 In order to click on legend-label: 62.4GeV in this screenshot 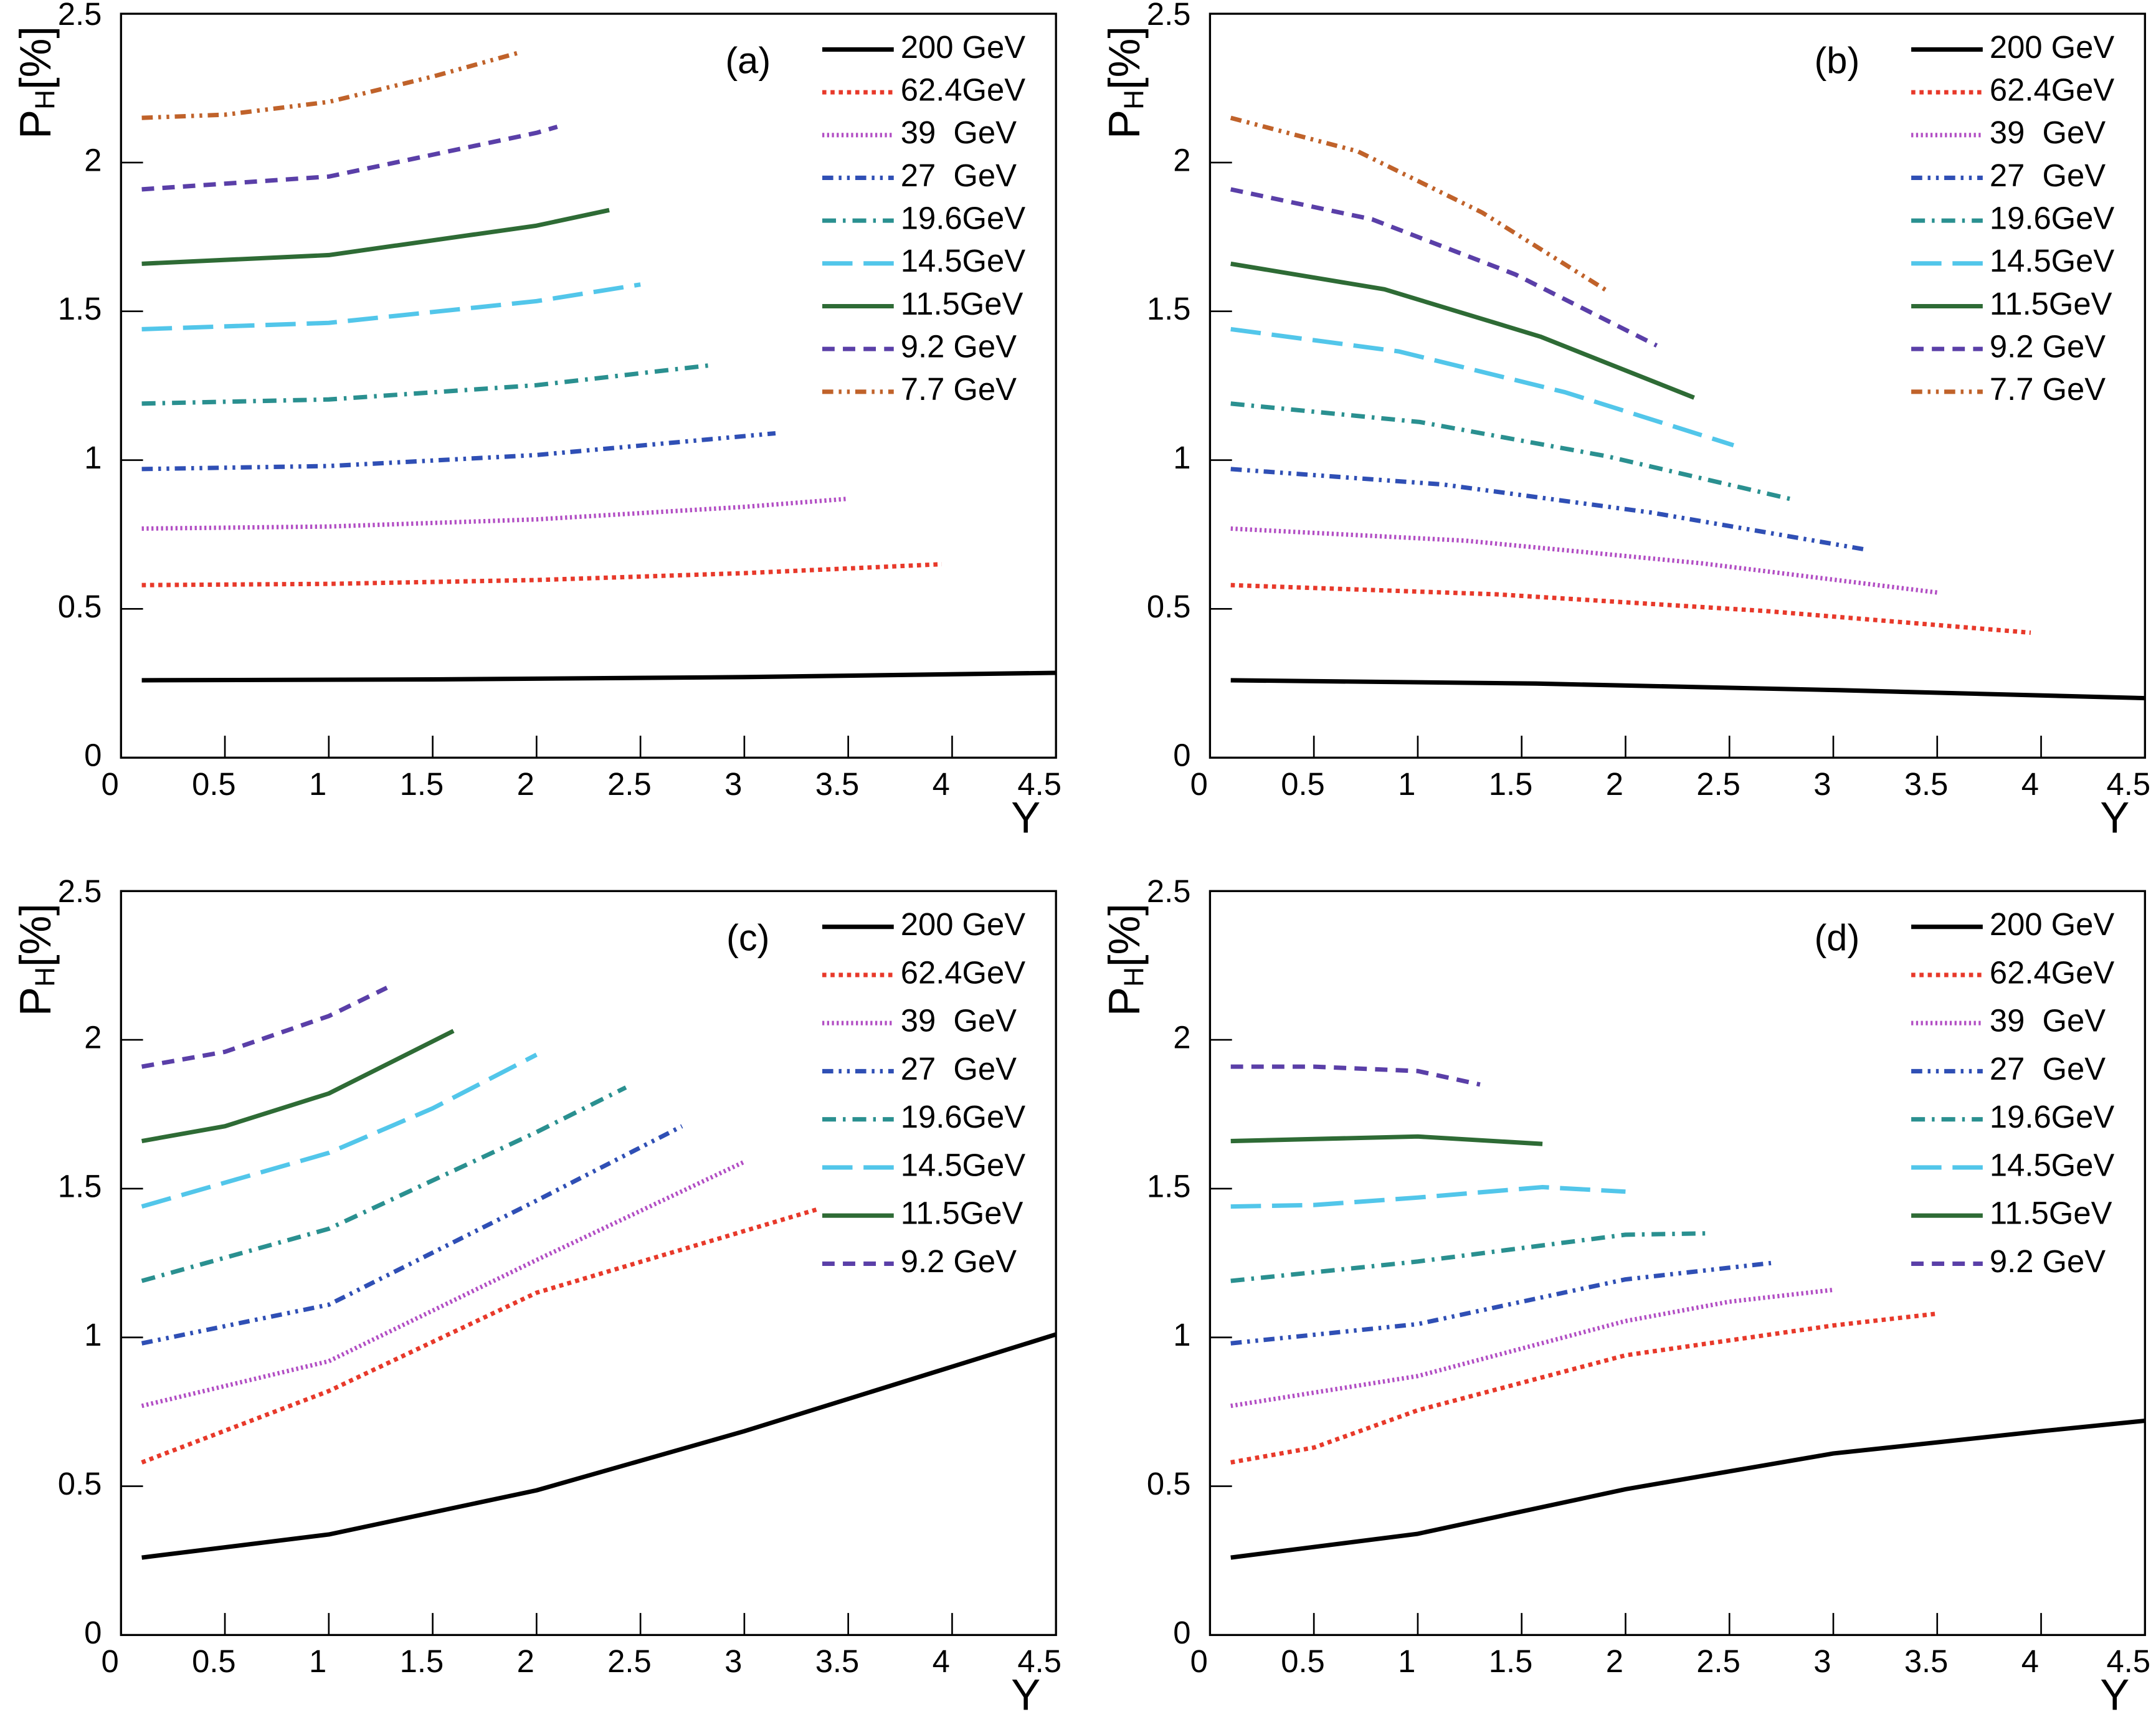, I will do `click(963, 972)`.